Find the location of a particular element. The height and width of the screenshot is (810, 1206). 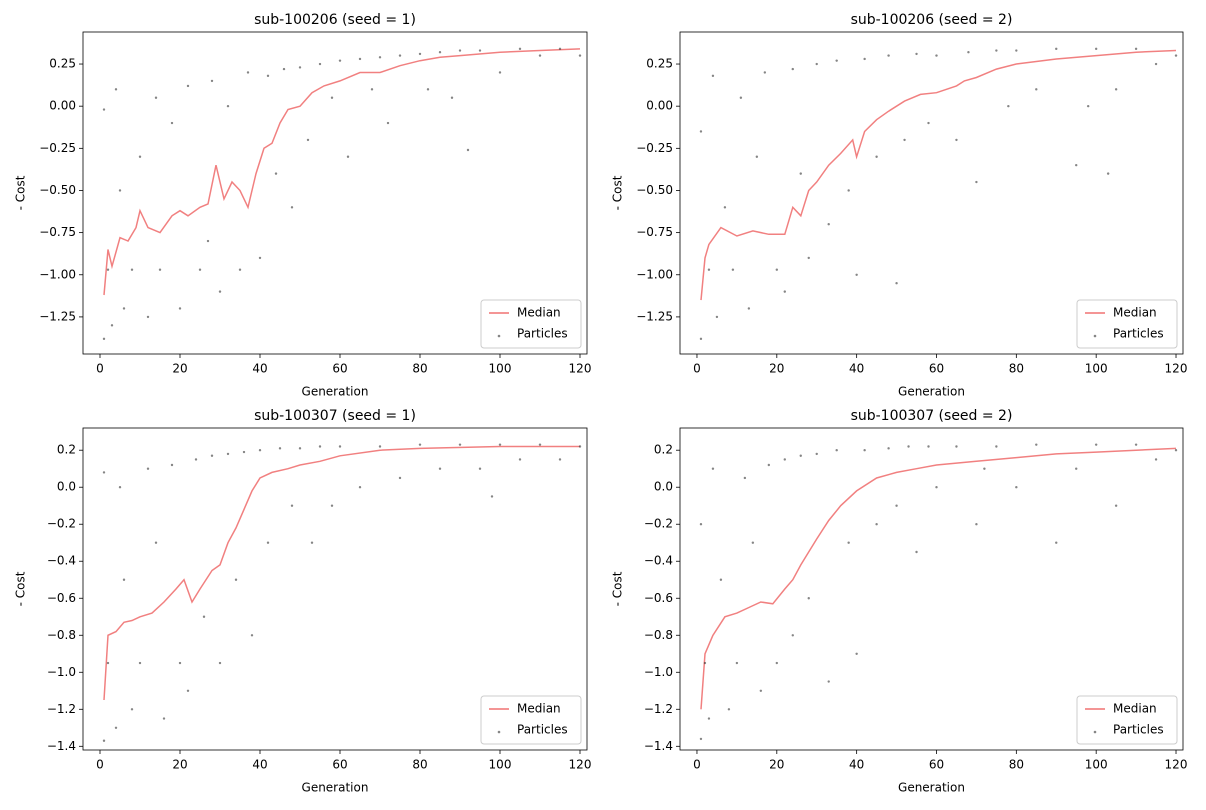

median-line is located at coordinates (342, 172).